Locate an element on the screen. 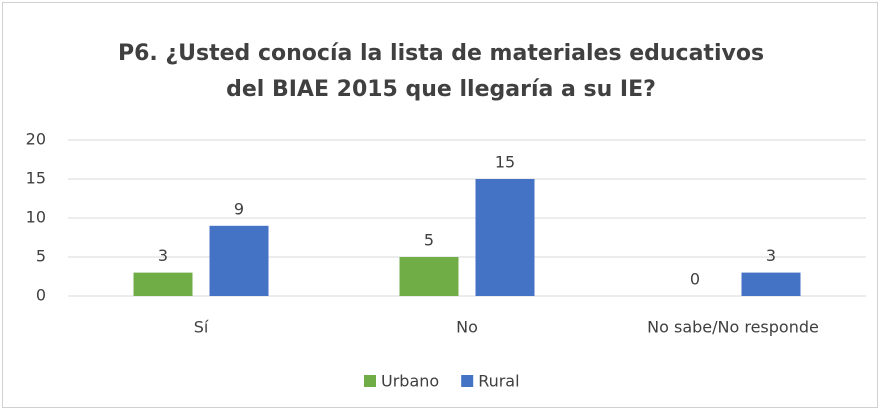 The width and height of the screenshot is (882, 412). x-tick-label: No sabe/No responde is located at coordinates (733, 327).